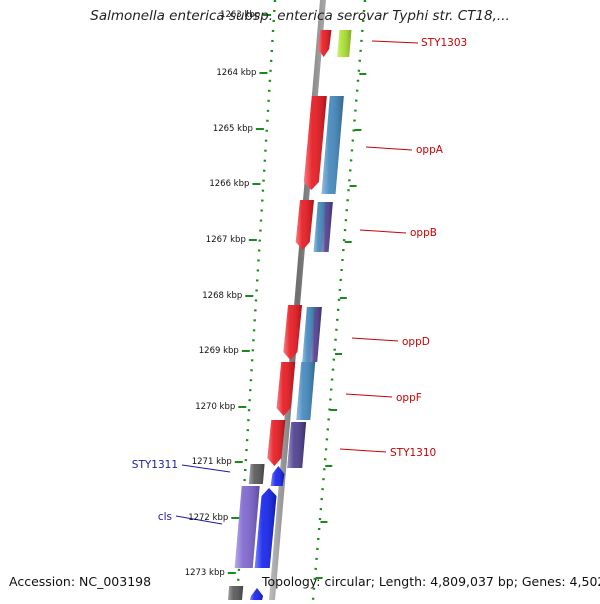 This screenshot has height=604, width=600. I want to click on ruler-line, so click(339, 300).